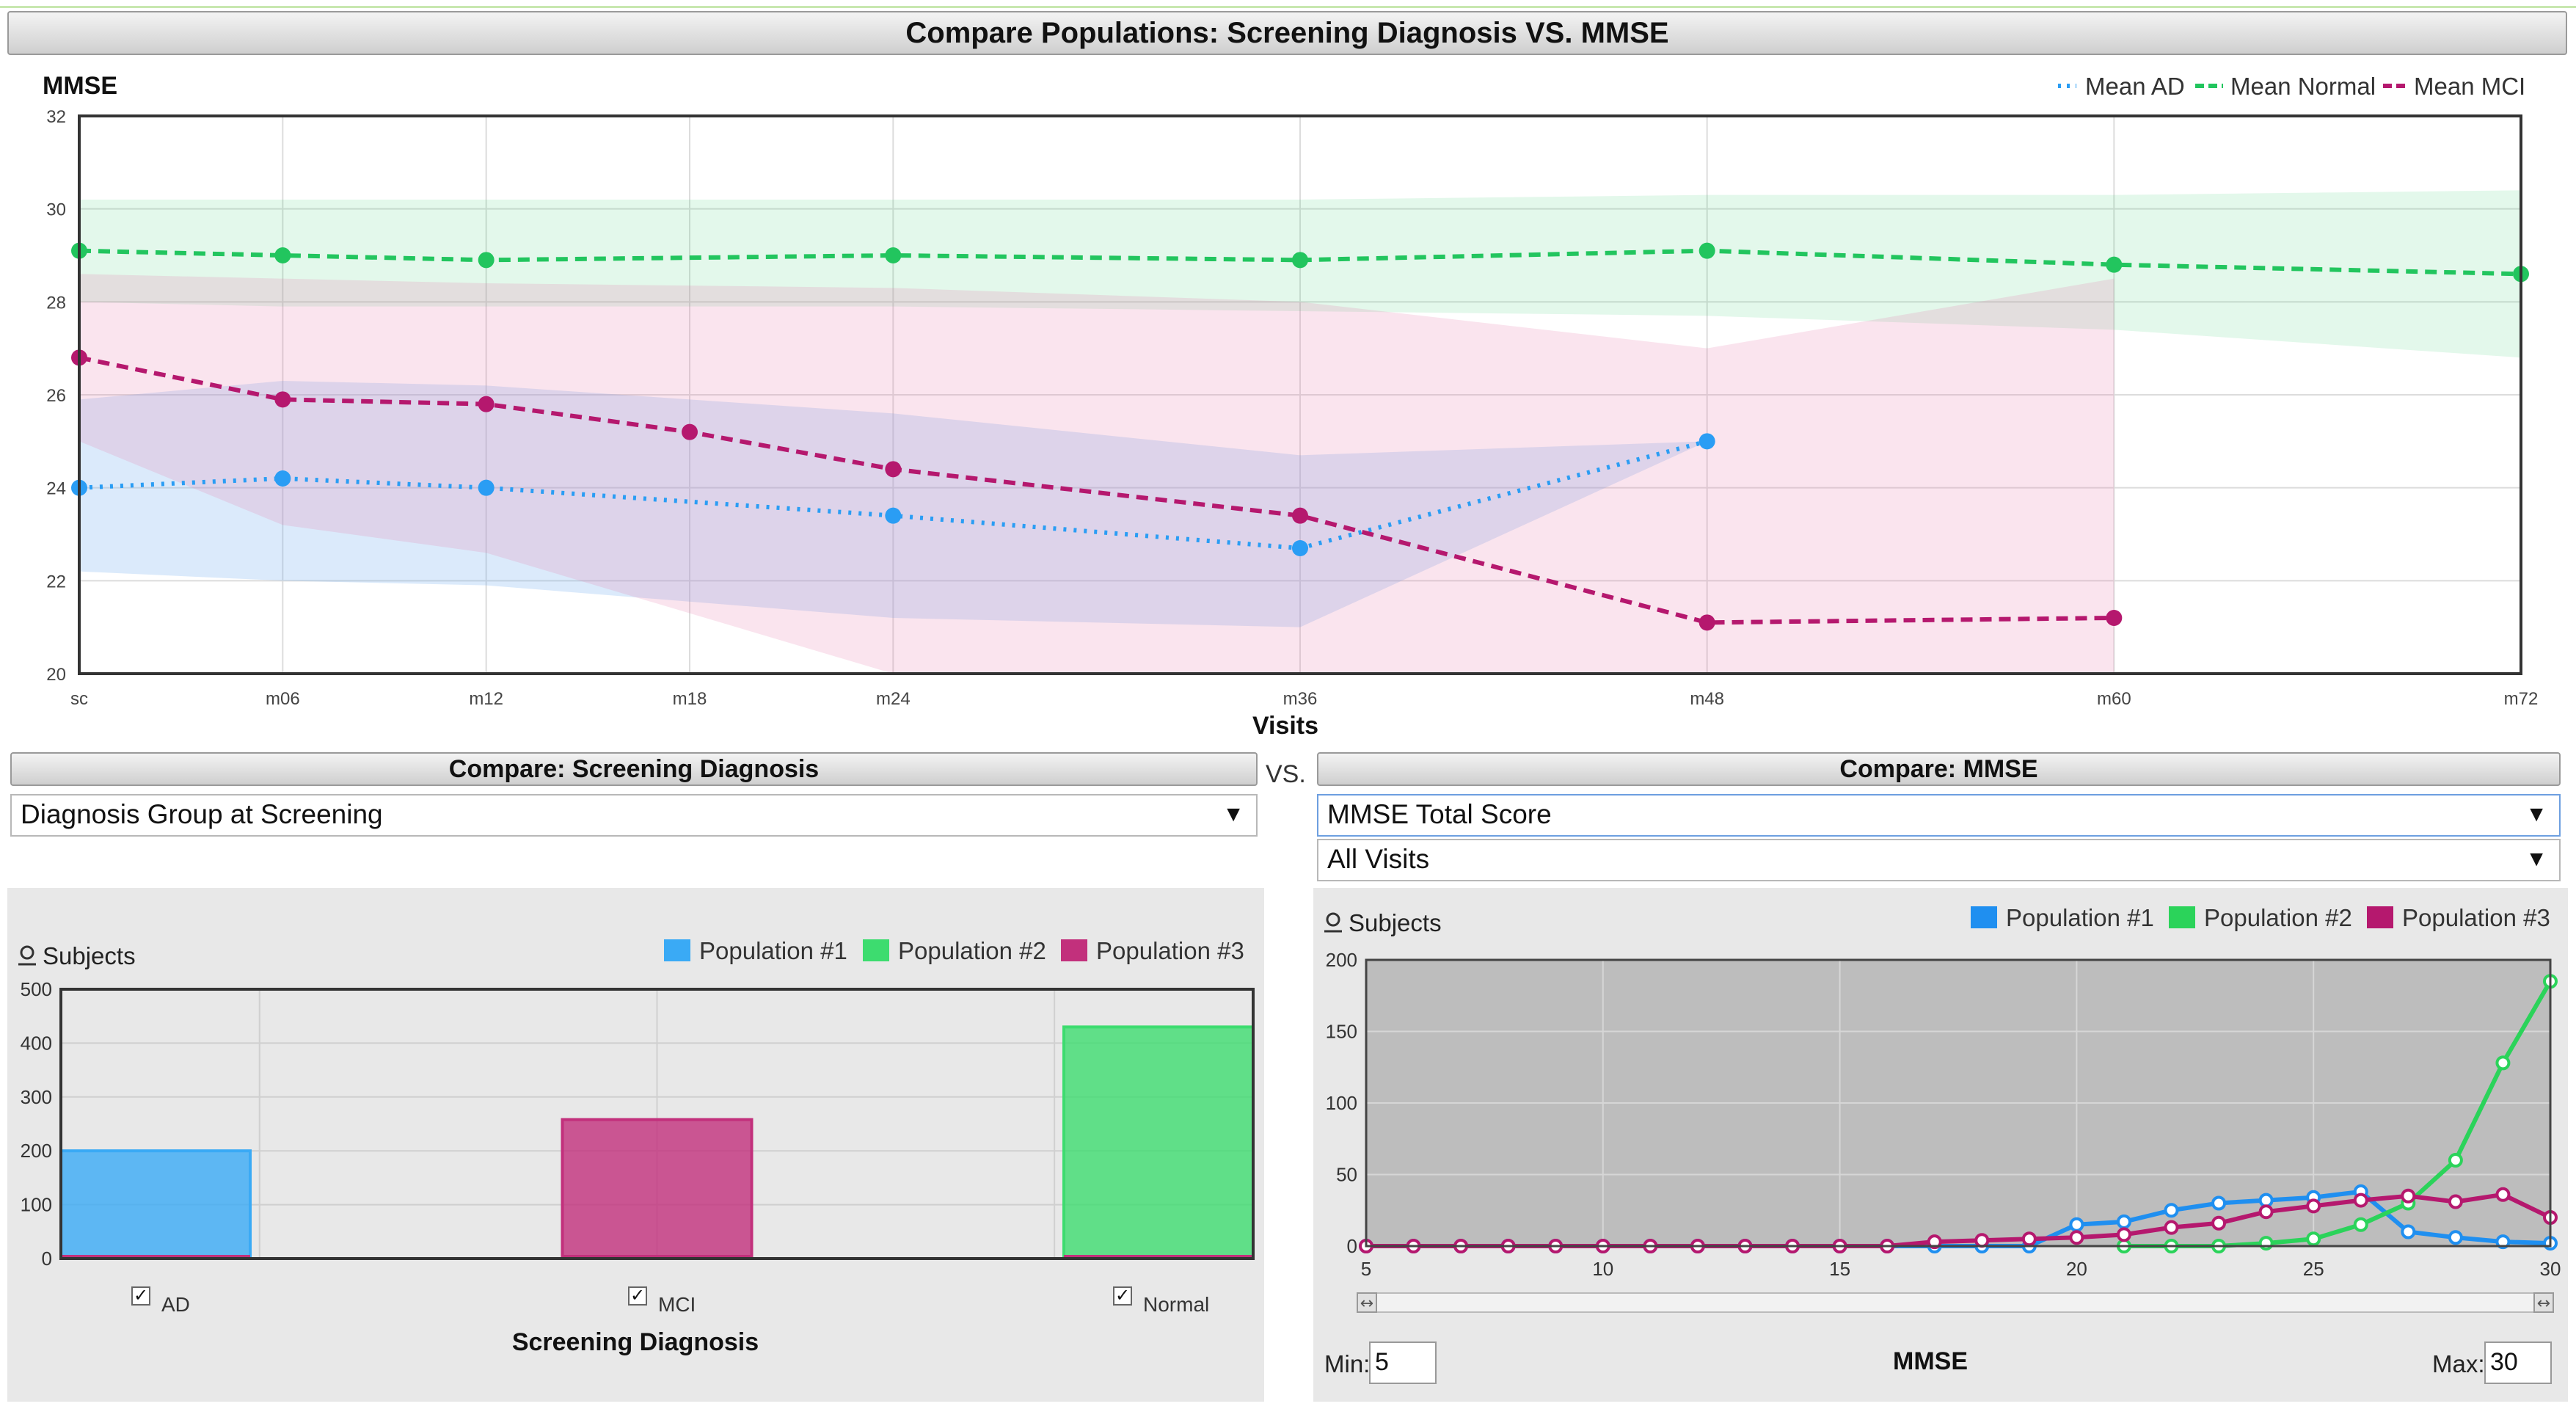 The height and width of the screenshot is (1409, 2576). I want to click on y-tick-label: 300, so click(37, 1097).